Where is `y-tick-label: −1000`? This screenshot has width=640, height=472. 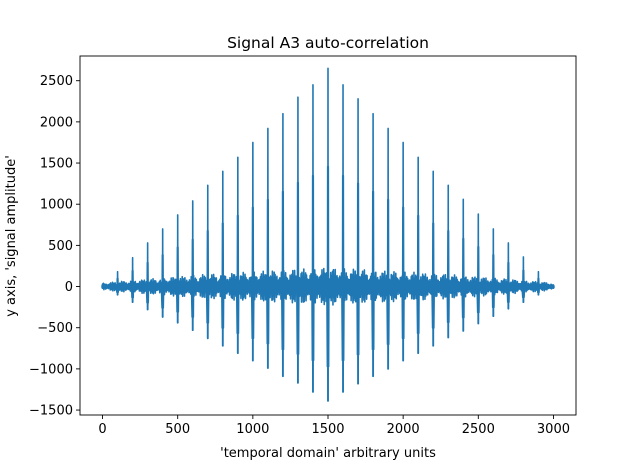 y-tick-label: −1000 is located at coordinates (51, 369).